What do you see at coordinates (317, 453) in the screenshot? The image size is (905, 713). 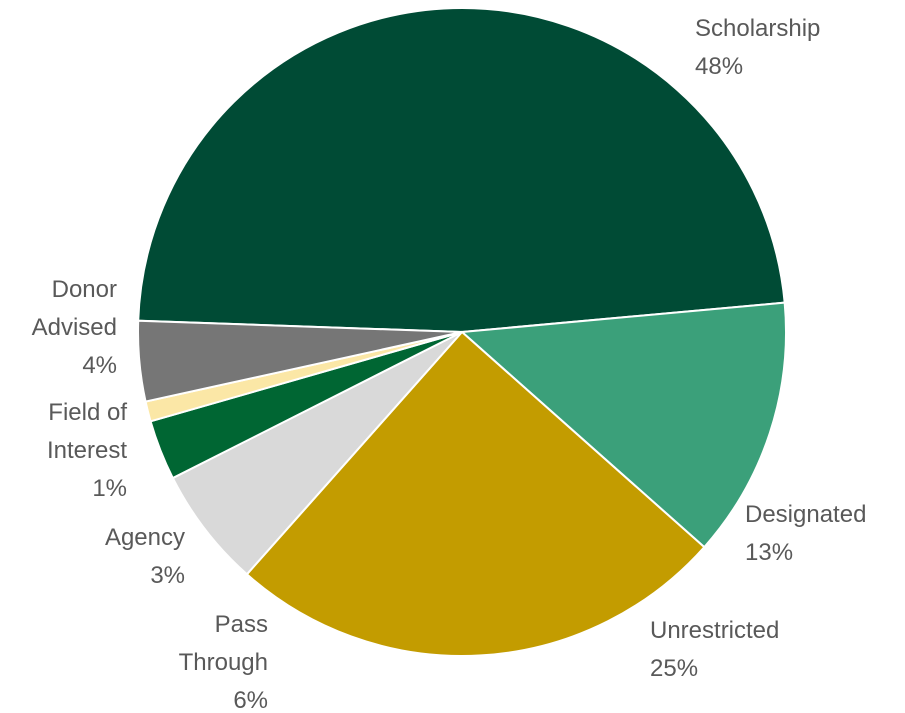 I see `pie-slice-pass-through` at bounding box center [317, 453].